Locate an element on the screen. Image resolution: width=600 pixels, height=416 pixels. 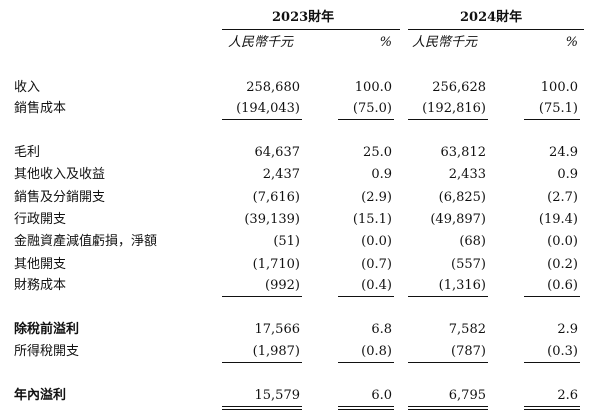
row-value-2023: 17,566 is located at coordinates (277, 329).